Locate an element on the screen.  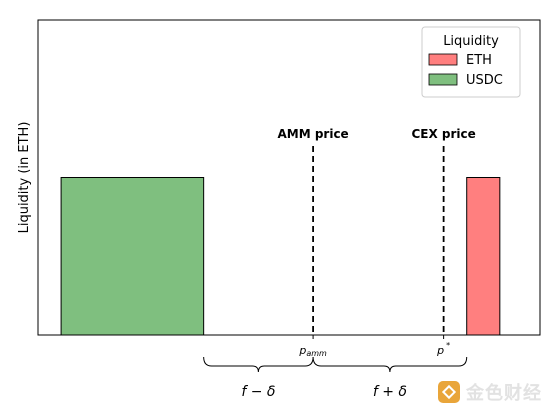
watermark-text: 金色财经 is located at coordinates (504, 393).